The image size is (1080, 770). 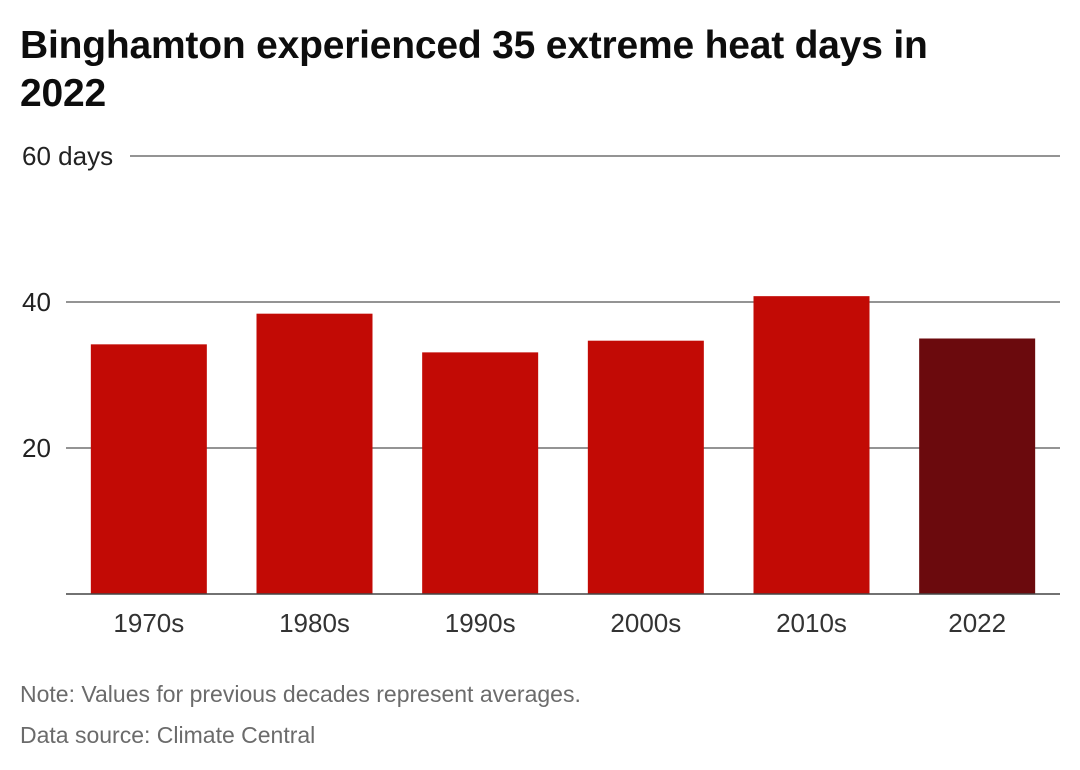 I want to click on x-tick-label: 1980s, so click(x=314, y=623).